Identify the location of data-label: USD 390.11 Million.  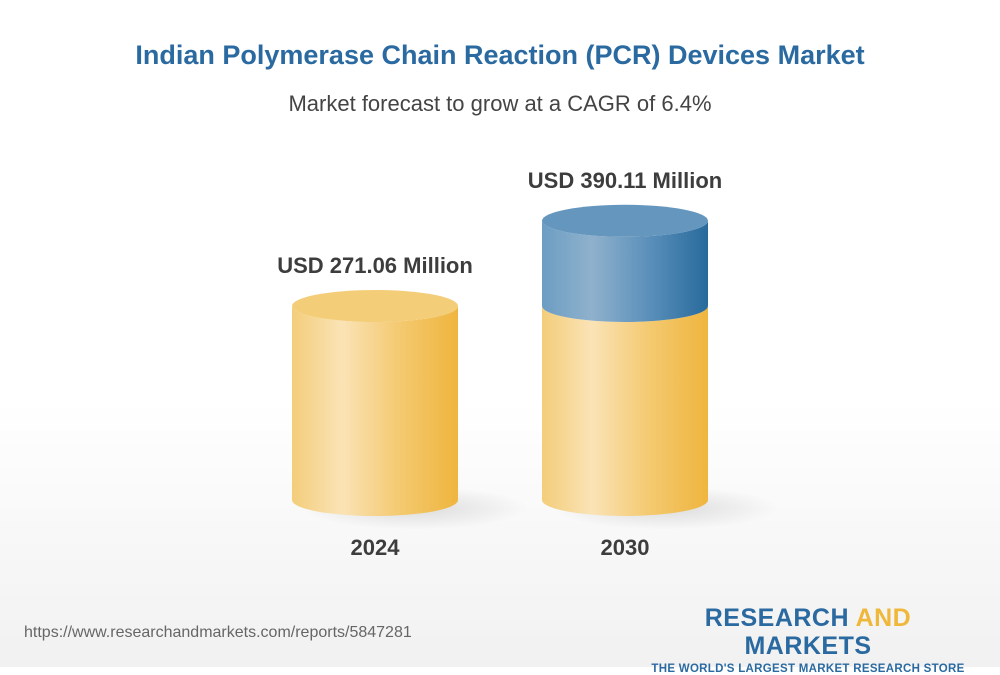
(625, 180).